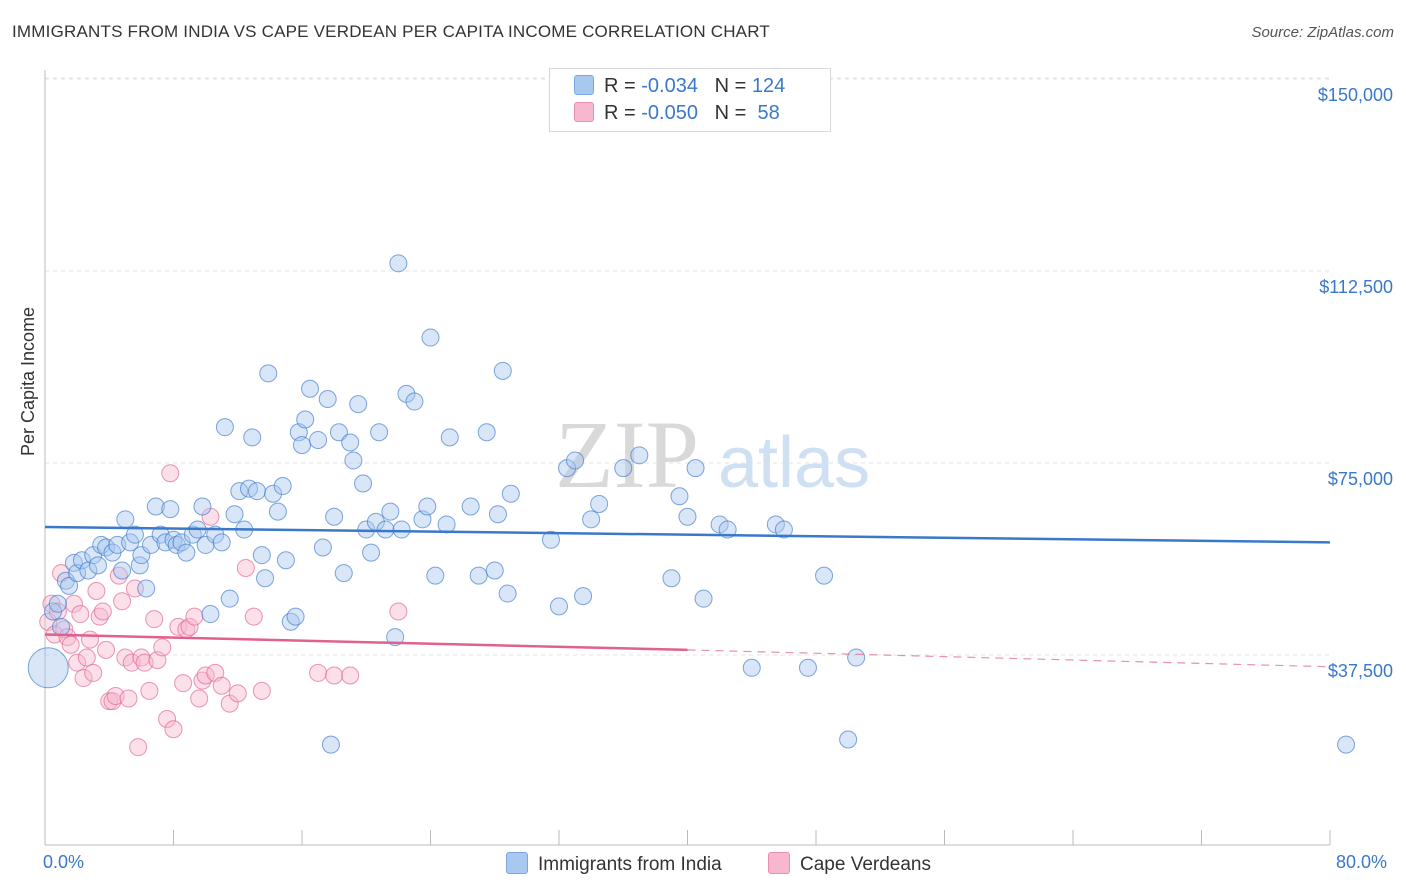 The width and height of the screenshot is (1406, 892). I want to click on india-trend-line, so click(687, 534).